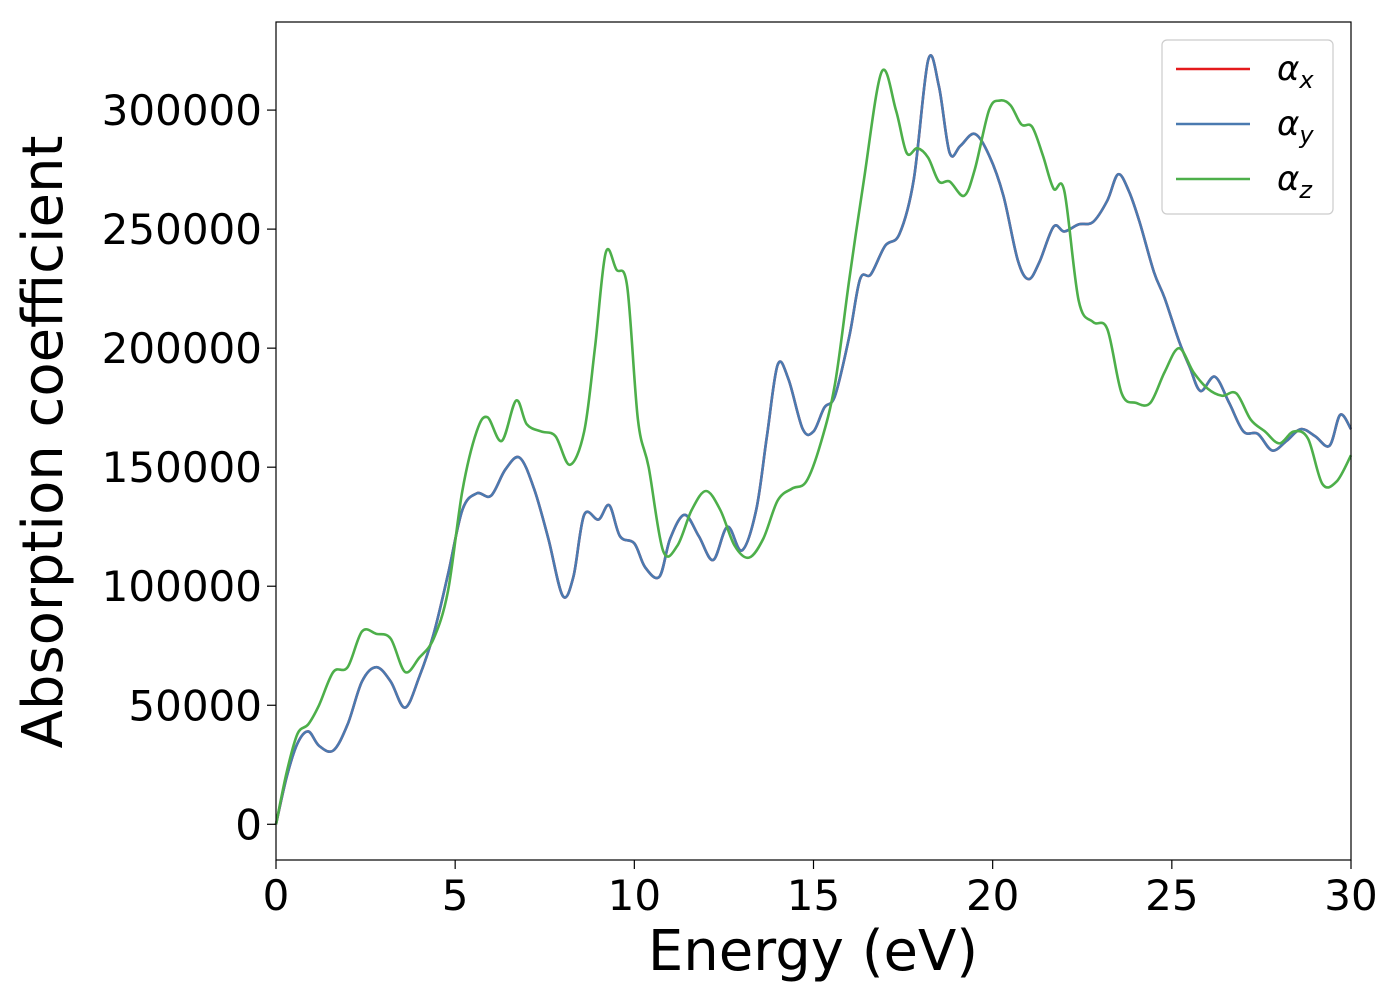  What do you see at coordinates (1171, 895) in the screenshot?
I see `x-tick-label: 25` at bounding box center [1171, 895].